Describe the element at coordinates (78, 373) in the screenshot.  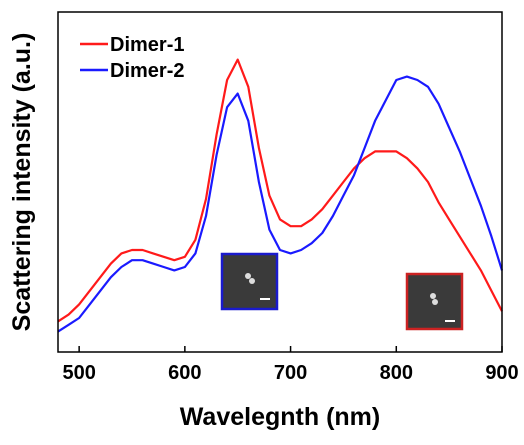
I see `x-tick-label: 500` at that location.